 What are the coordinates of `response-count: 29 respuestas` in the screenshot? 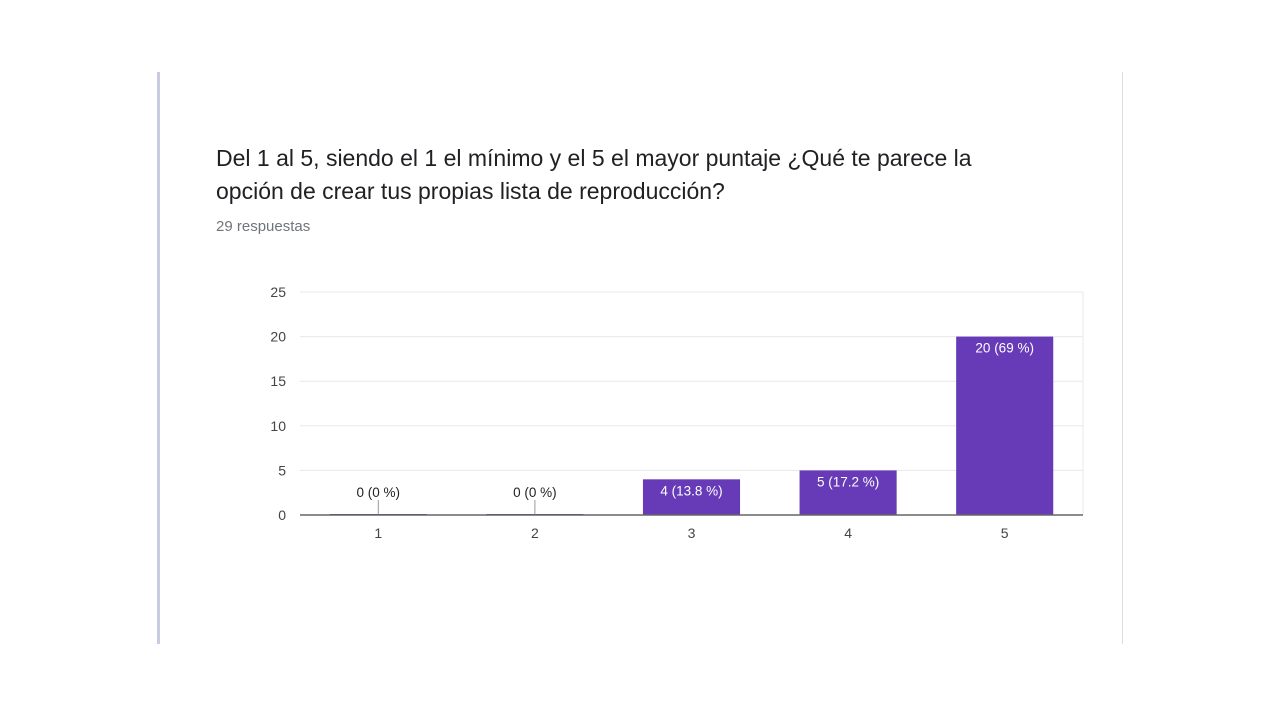 It's located at (263, 226).